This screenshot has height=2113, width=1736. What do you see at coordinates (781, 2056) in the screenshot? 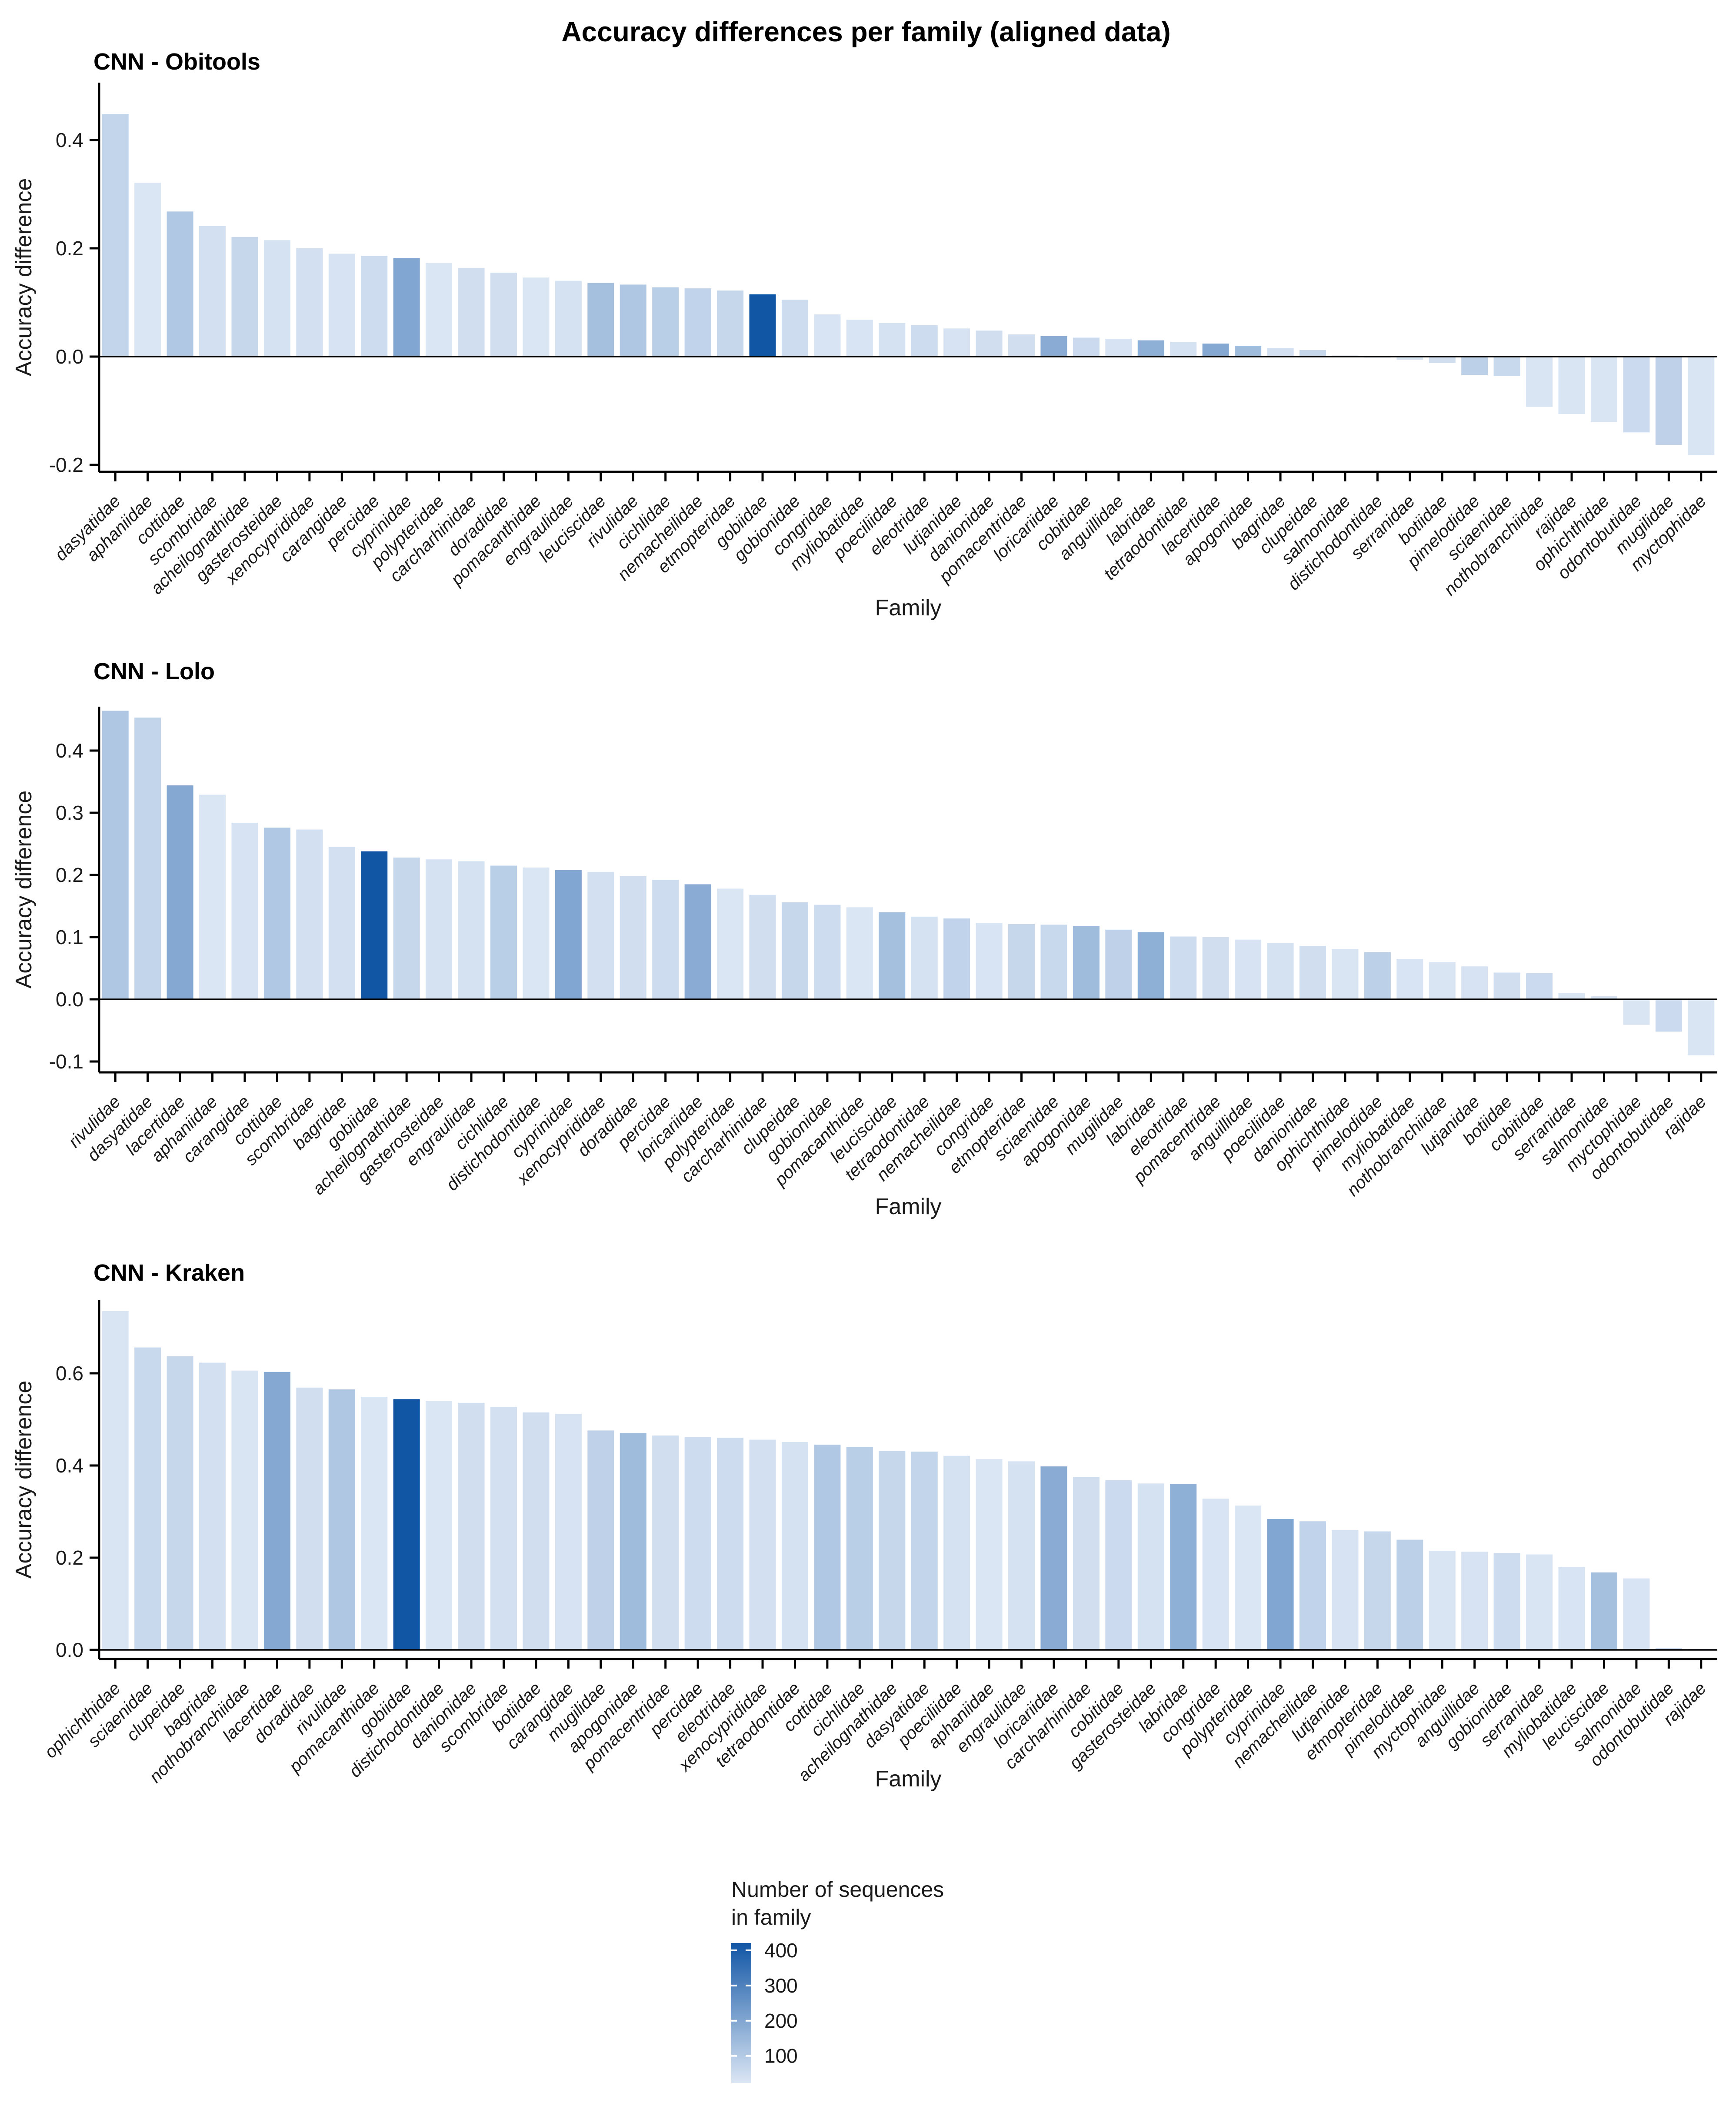
I see `legend-tick-label: 100` at bounding box center [781, 2056].